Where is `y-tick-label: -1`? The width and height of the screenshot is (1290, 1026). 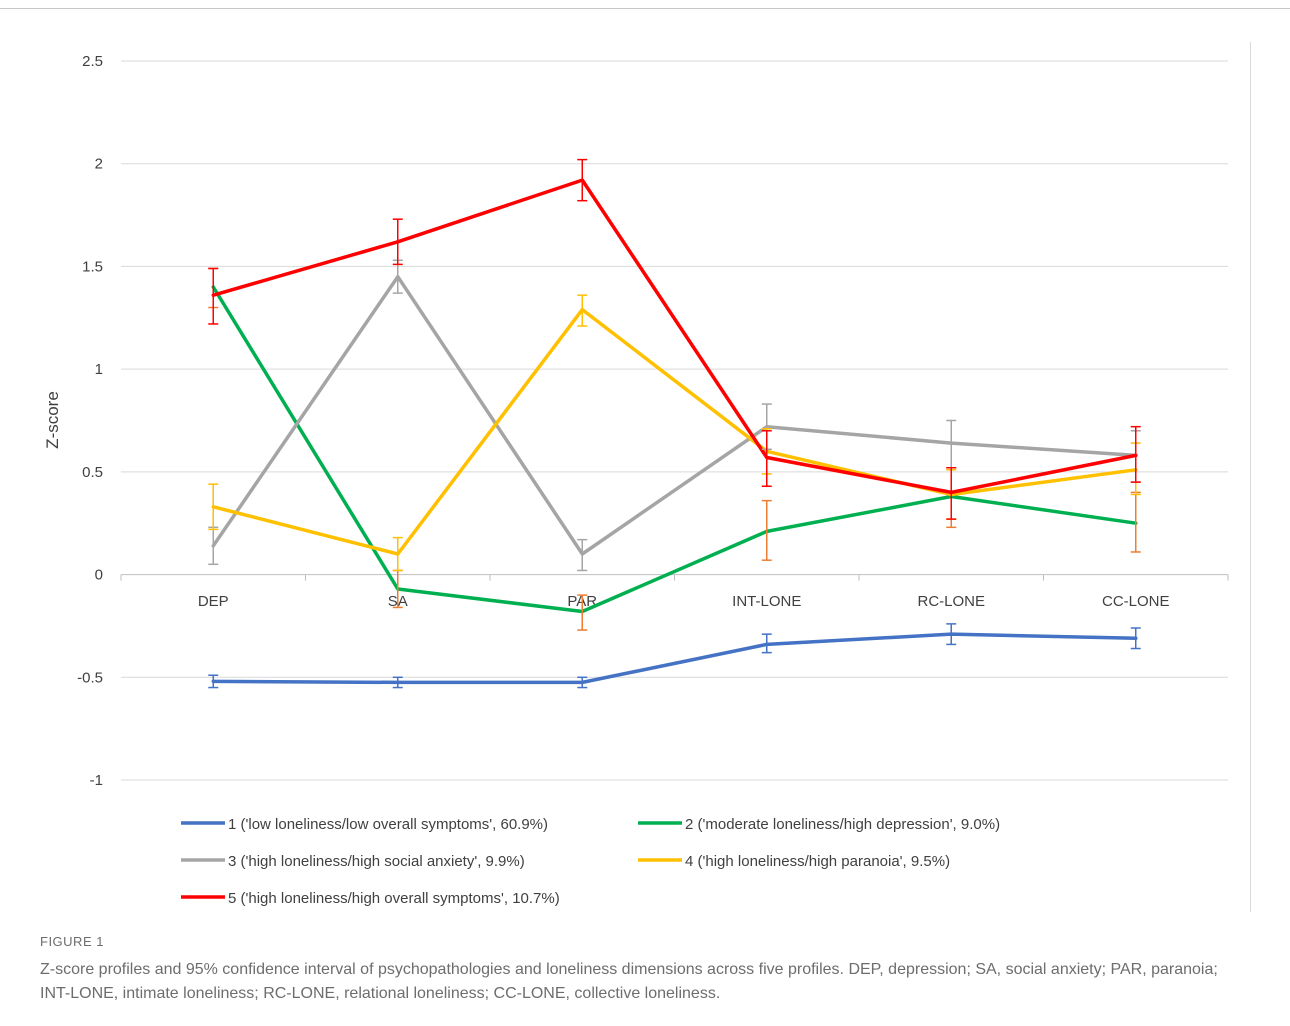
y-tick-label: -1 is located at coordinates (96, 780).